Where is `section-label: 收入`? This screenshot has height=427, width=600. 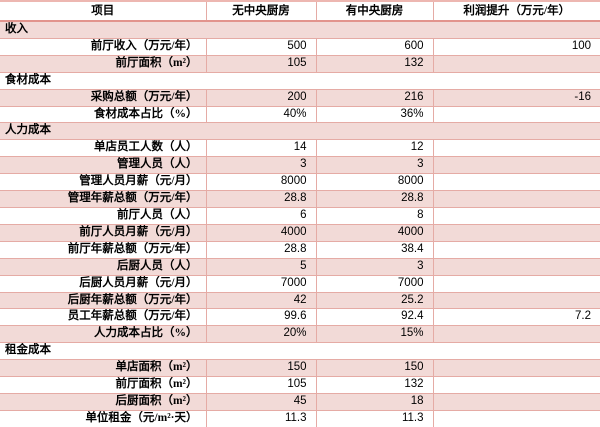 section-label: 收入 is located at coordinates (16, 29).